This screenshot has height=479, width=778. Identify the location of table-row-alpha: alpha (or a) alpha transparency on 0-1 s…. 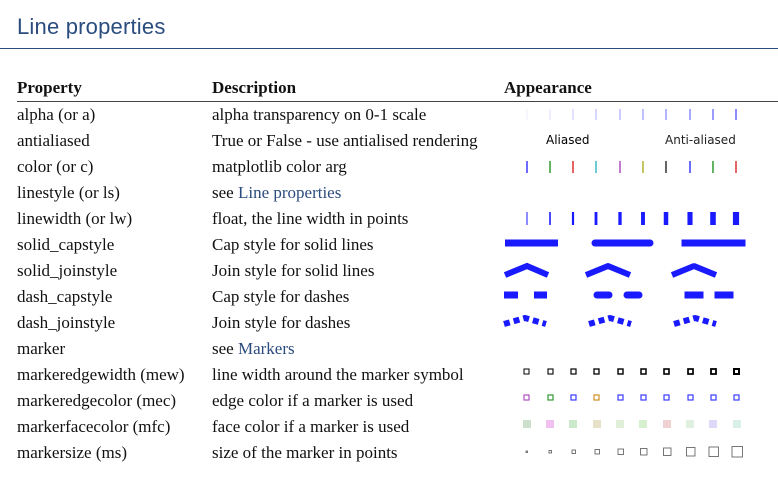
(389, 116).